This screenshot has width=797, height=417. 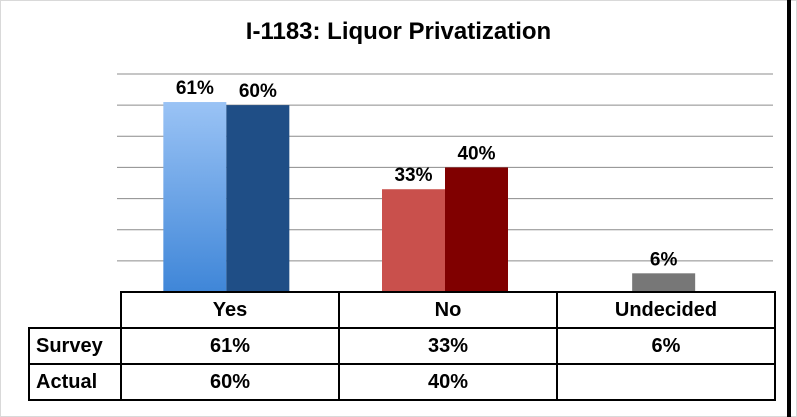 I want to click on table-cell: 6%, so click(x=666, y=346).